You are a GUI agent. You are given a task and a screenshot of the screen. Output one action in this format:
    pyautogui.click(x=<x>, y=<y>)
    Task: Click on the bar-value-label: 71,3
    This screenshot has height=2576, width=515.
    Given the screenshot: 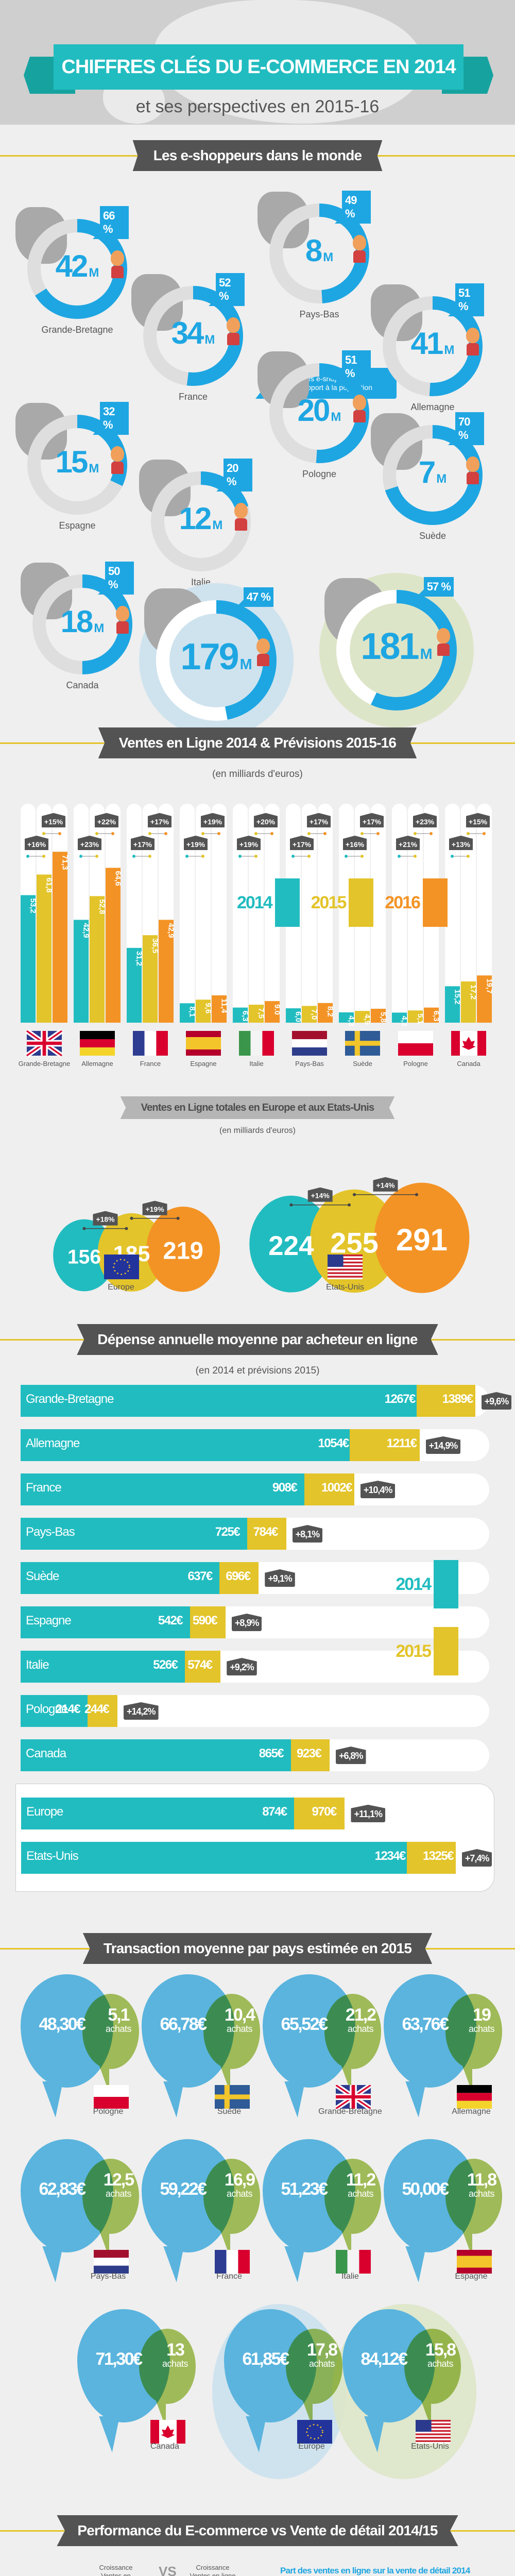 What is the action you would take?
    pyautogui.click(x=65, y=862)
    